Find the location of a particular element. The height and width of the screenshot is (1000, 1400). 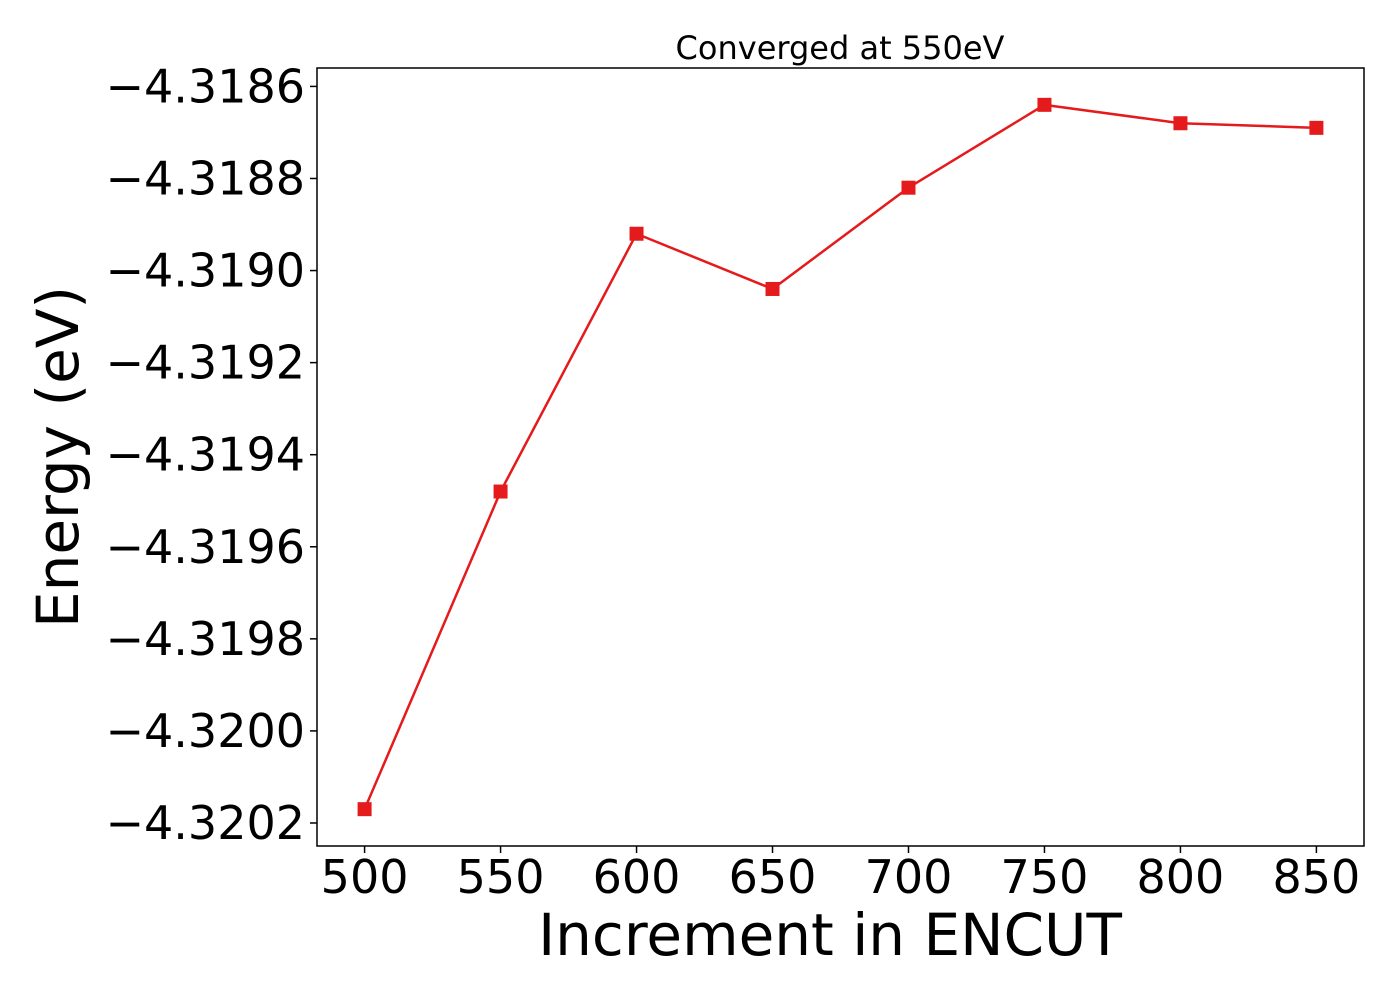

x-tick-label: 800 is located at coordinates (1181, 877).